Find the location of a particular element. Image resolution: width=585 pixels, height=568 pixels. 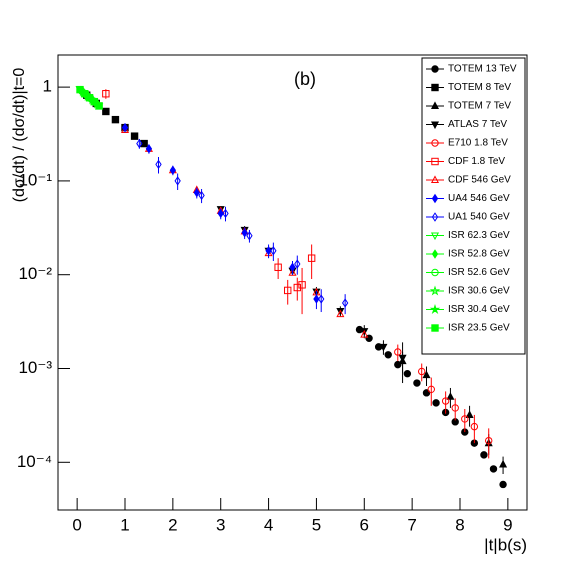

x-tick-label: 9 is located at coordinates (507, 524).